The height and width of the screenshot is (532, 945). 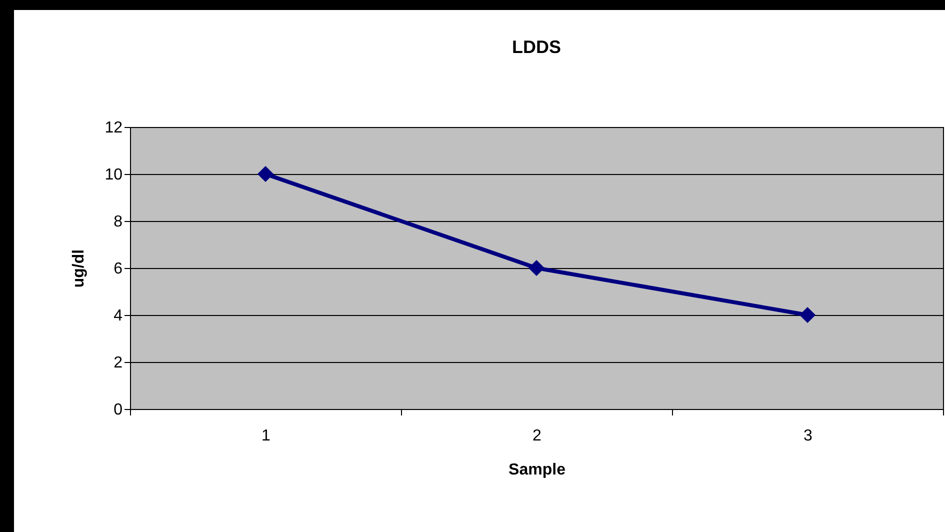 What do you see at coordinates (113, 175) in the screenshot?
I see `y-tick-label: 10` at bounding box center [113, 175].